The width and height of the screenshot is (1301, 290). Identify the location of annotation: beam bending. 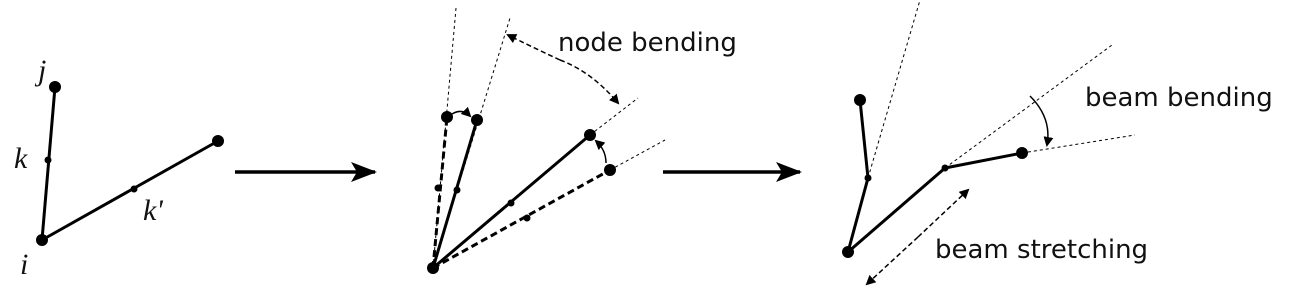
(1179, 98).